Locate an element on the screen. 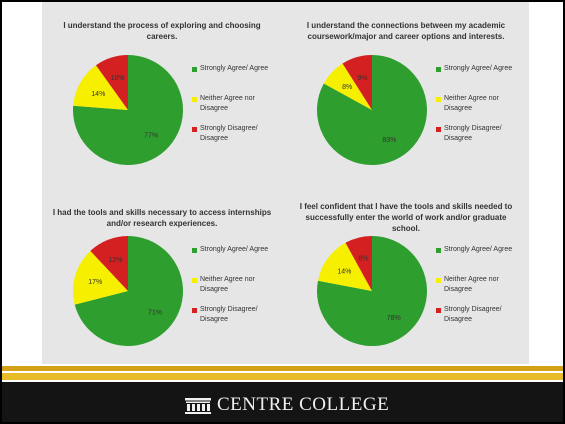 The width and height of the screenshot is (565, 424). columned-building-icon is located at coordinates (198, 406).